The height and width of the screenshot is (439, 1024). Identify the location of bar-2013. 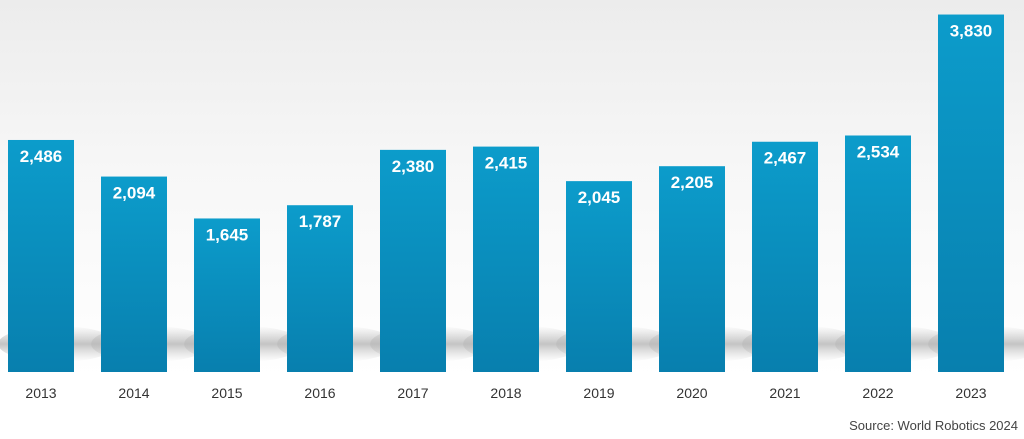
(41, 255).